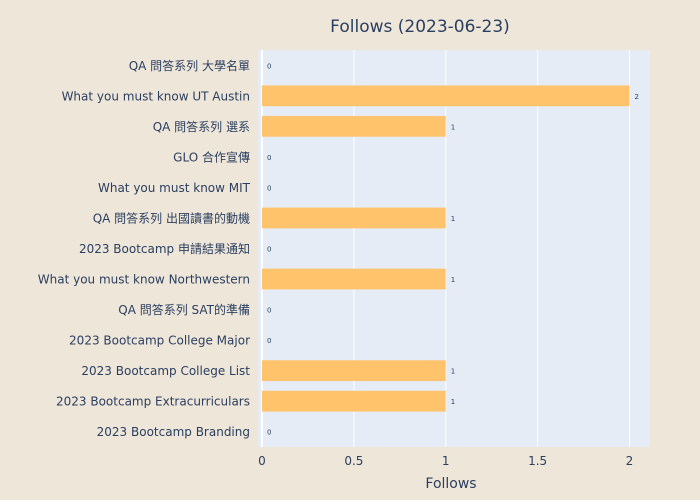 Image resolution: width=700 pixels, height=500 pixels. Describe the element at coordinates (201, 126) in the screenshot. I see `y-category-label: QA 問答系列 選系` at that location.